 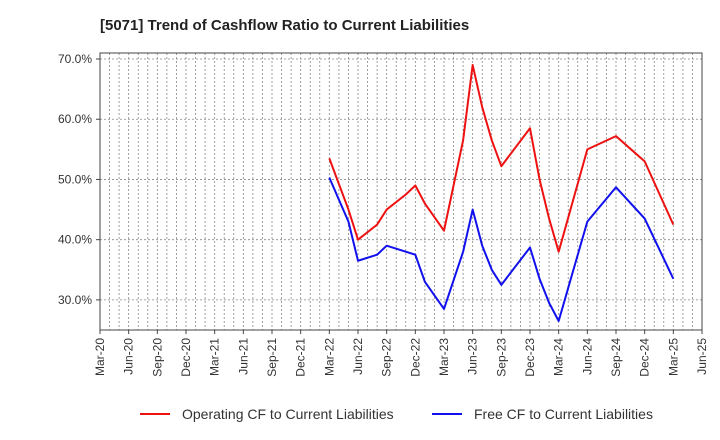 I want to click on x-tick-label: Sep-22, so click(x=387, y=357).